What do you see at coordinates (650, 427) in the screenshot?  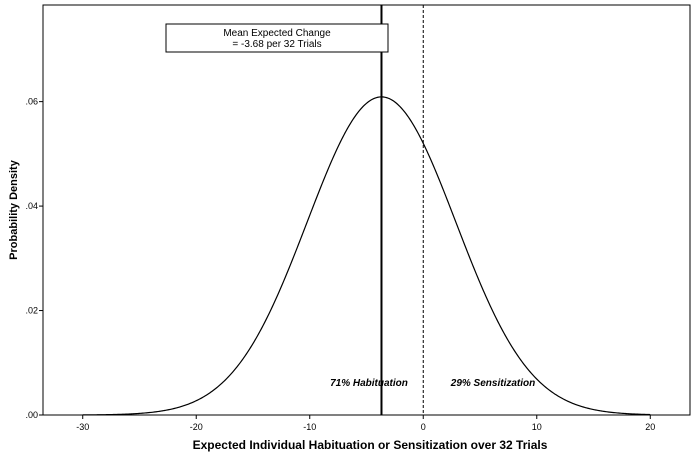 I see `x-tick-label: 20` at bounding box center [650, 427].